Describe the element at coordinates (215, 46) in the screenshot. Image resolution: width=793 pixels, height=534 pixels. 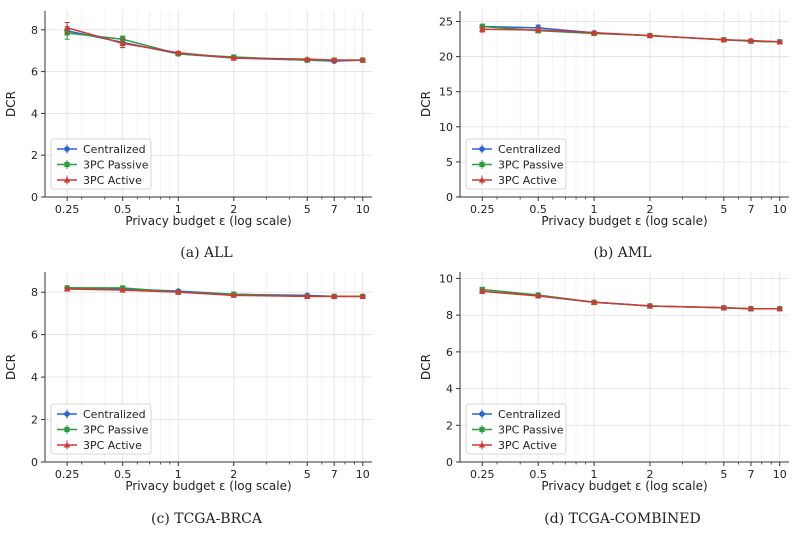
I see `series-centralized` at that location.